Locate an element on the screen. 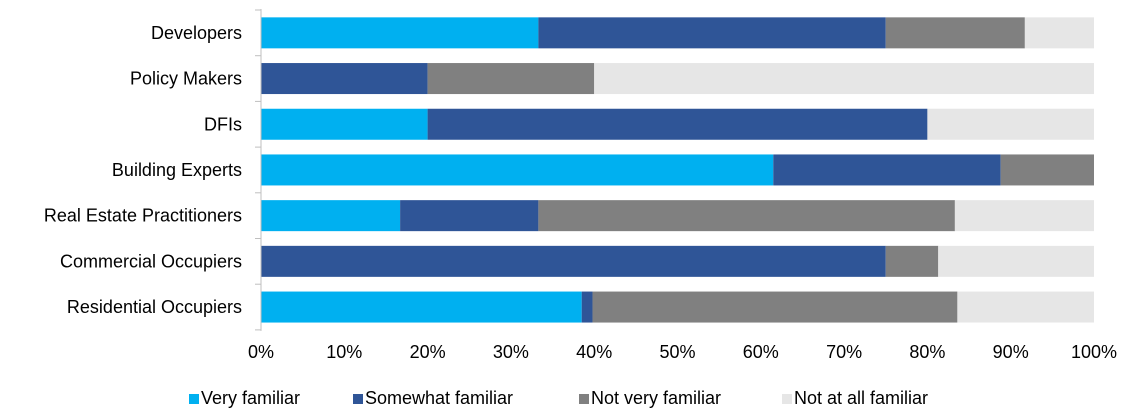 The width and height of the screenshot is (1122, 416). x-tick-label: 20% is located at coordinates (428, 352).